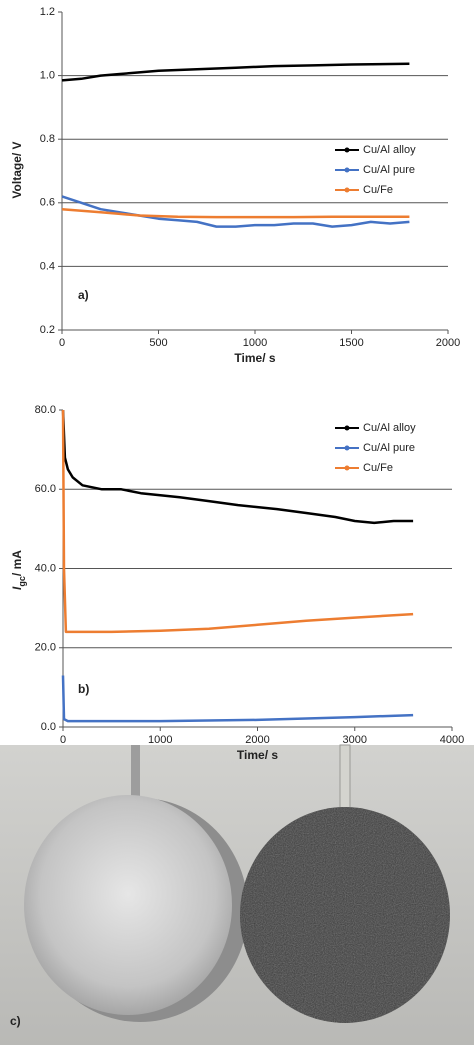  Describe the element at coordinates (135, 780) in the screenshot. I see `threaded-rod` at that location.